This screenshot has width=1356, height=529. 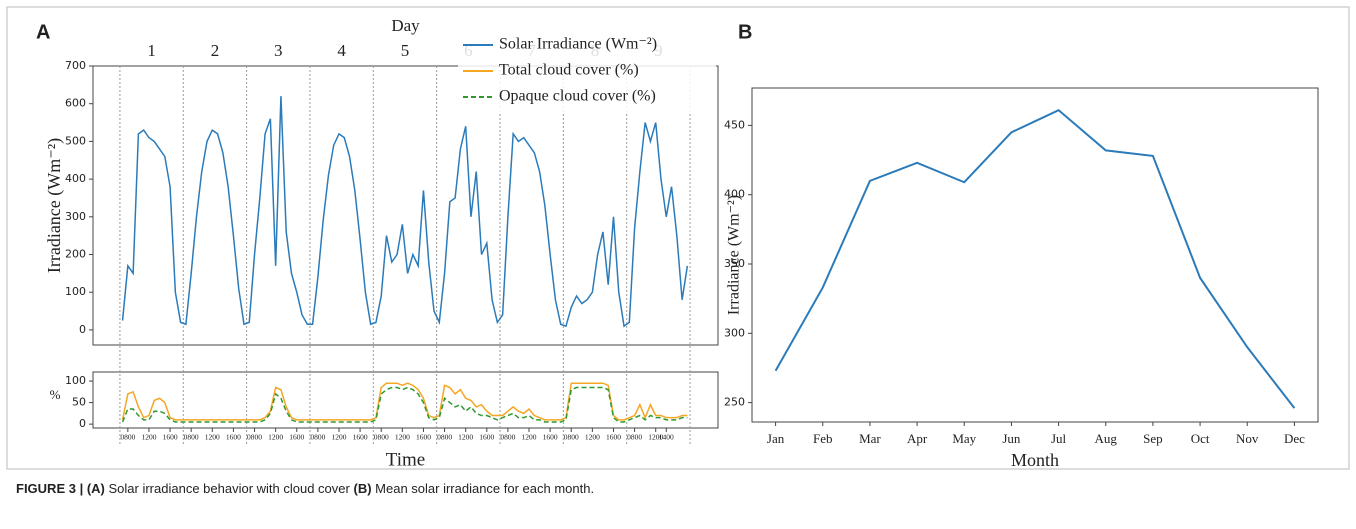 I want to click on day-label: 2, so click(x=215, y=50).